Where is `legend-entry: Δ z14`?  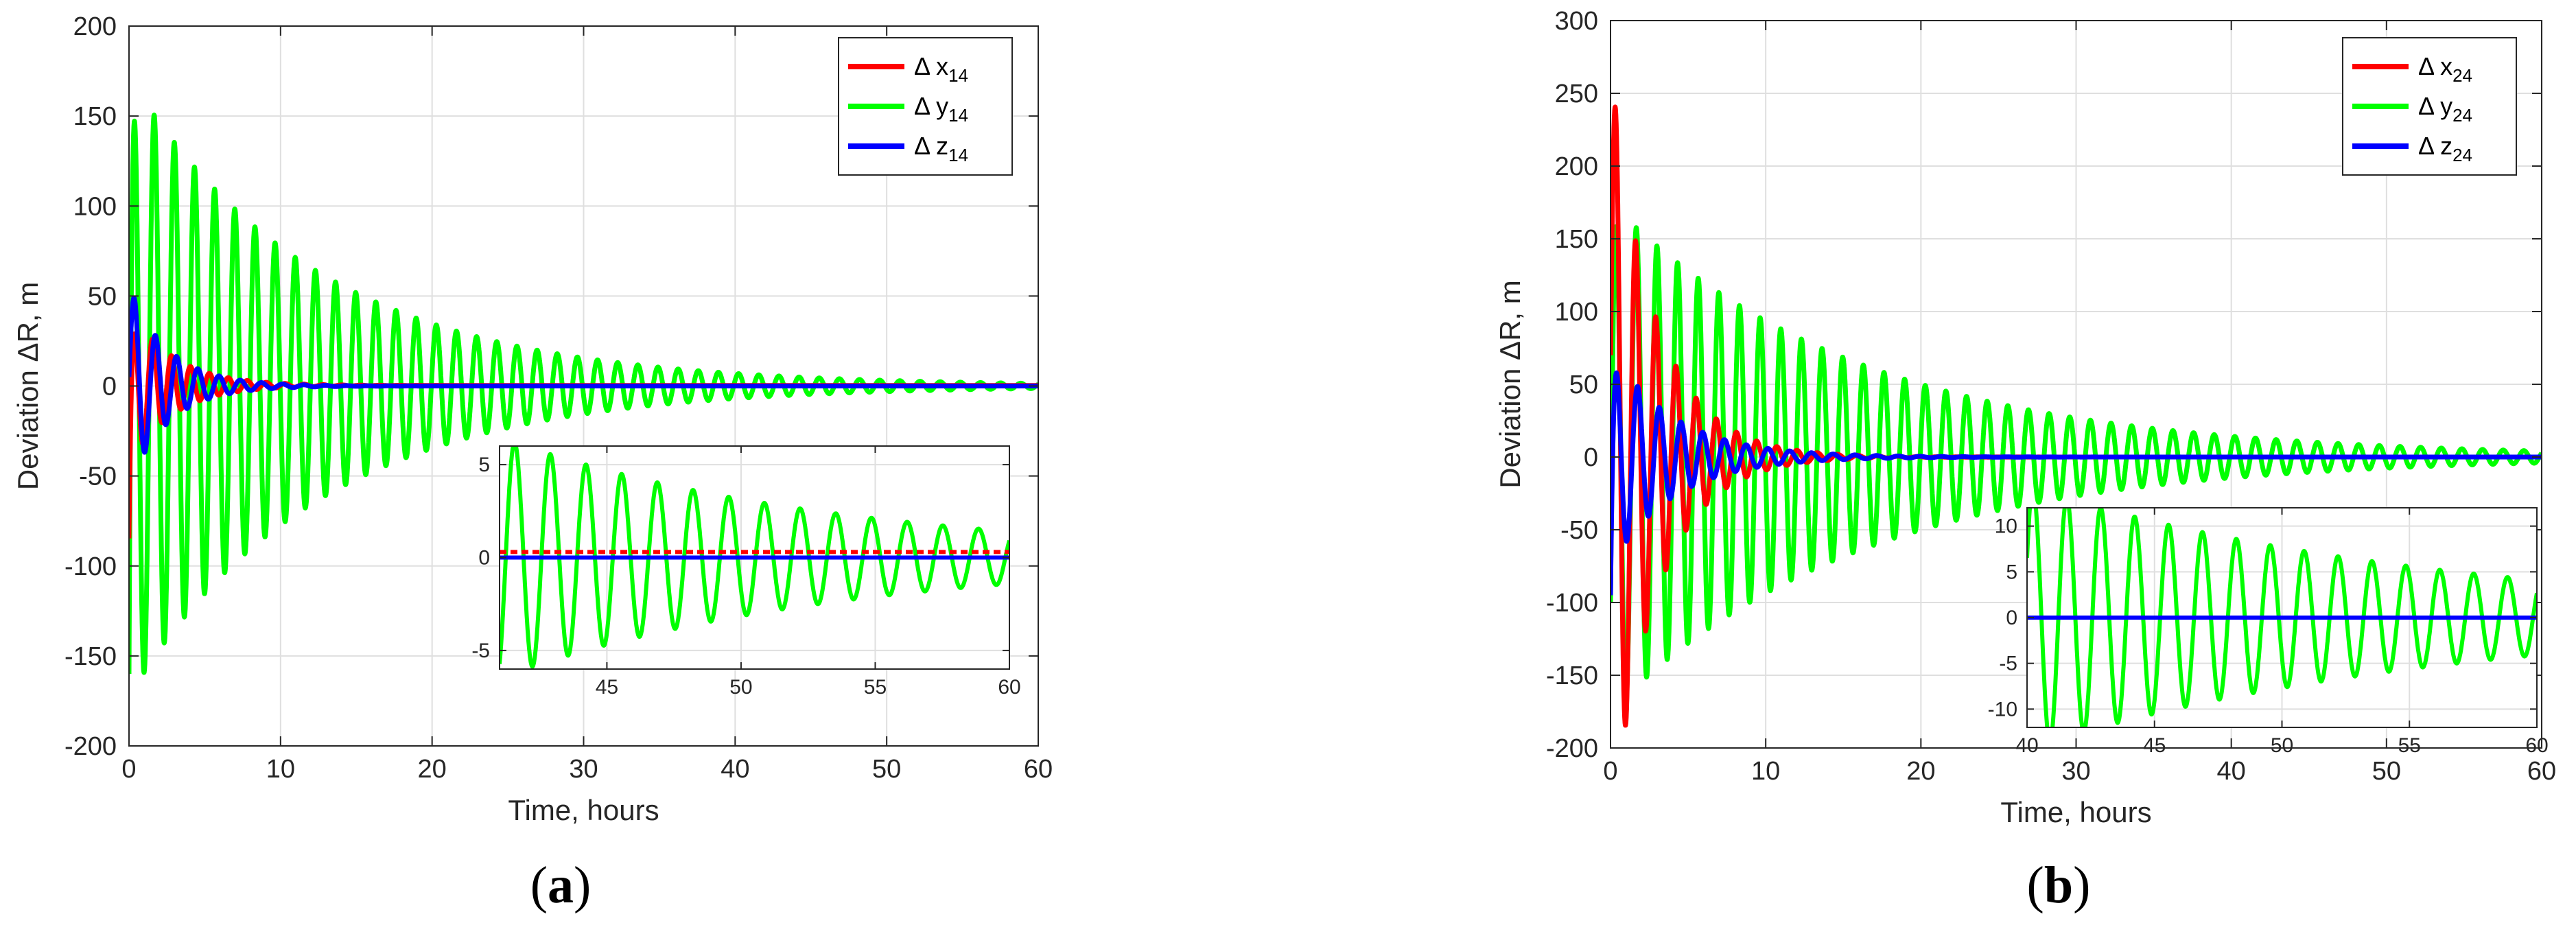
legend-entry: Δ z14 is located at coordinates (941, 148).